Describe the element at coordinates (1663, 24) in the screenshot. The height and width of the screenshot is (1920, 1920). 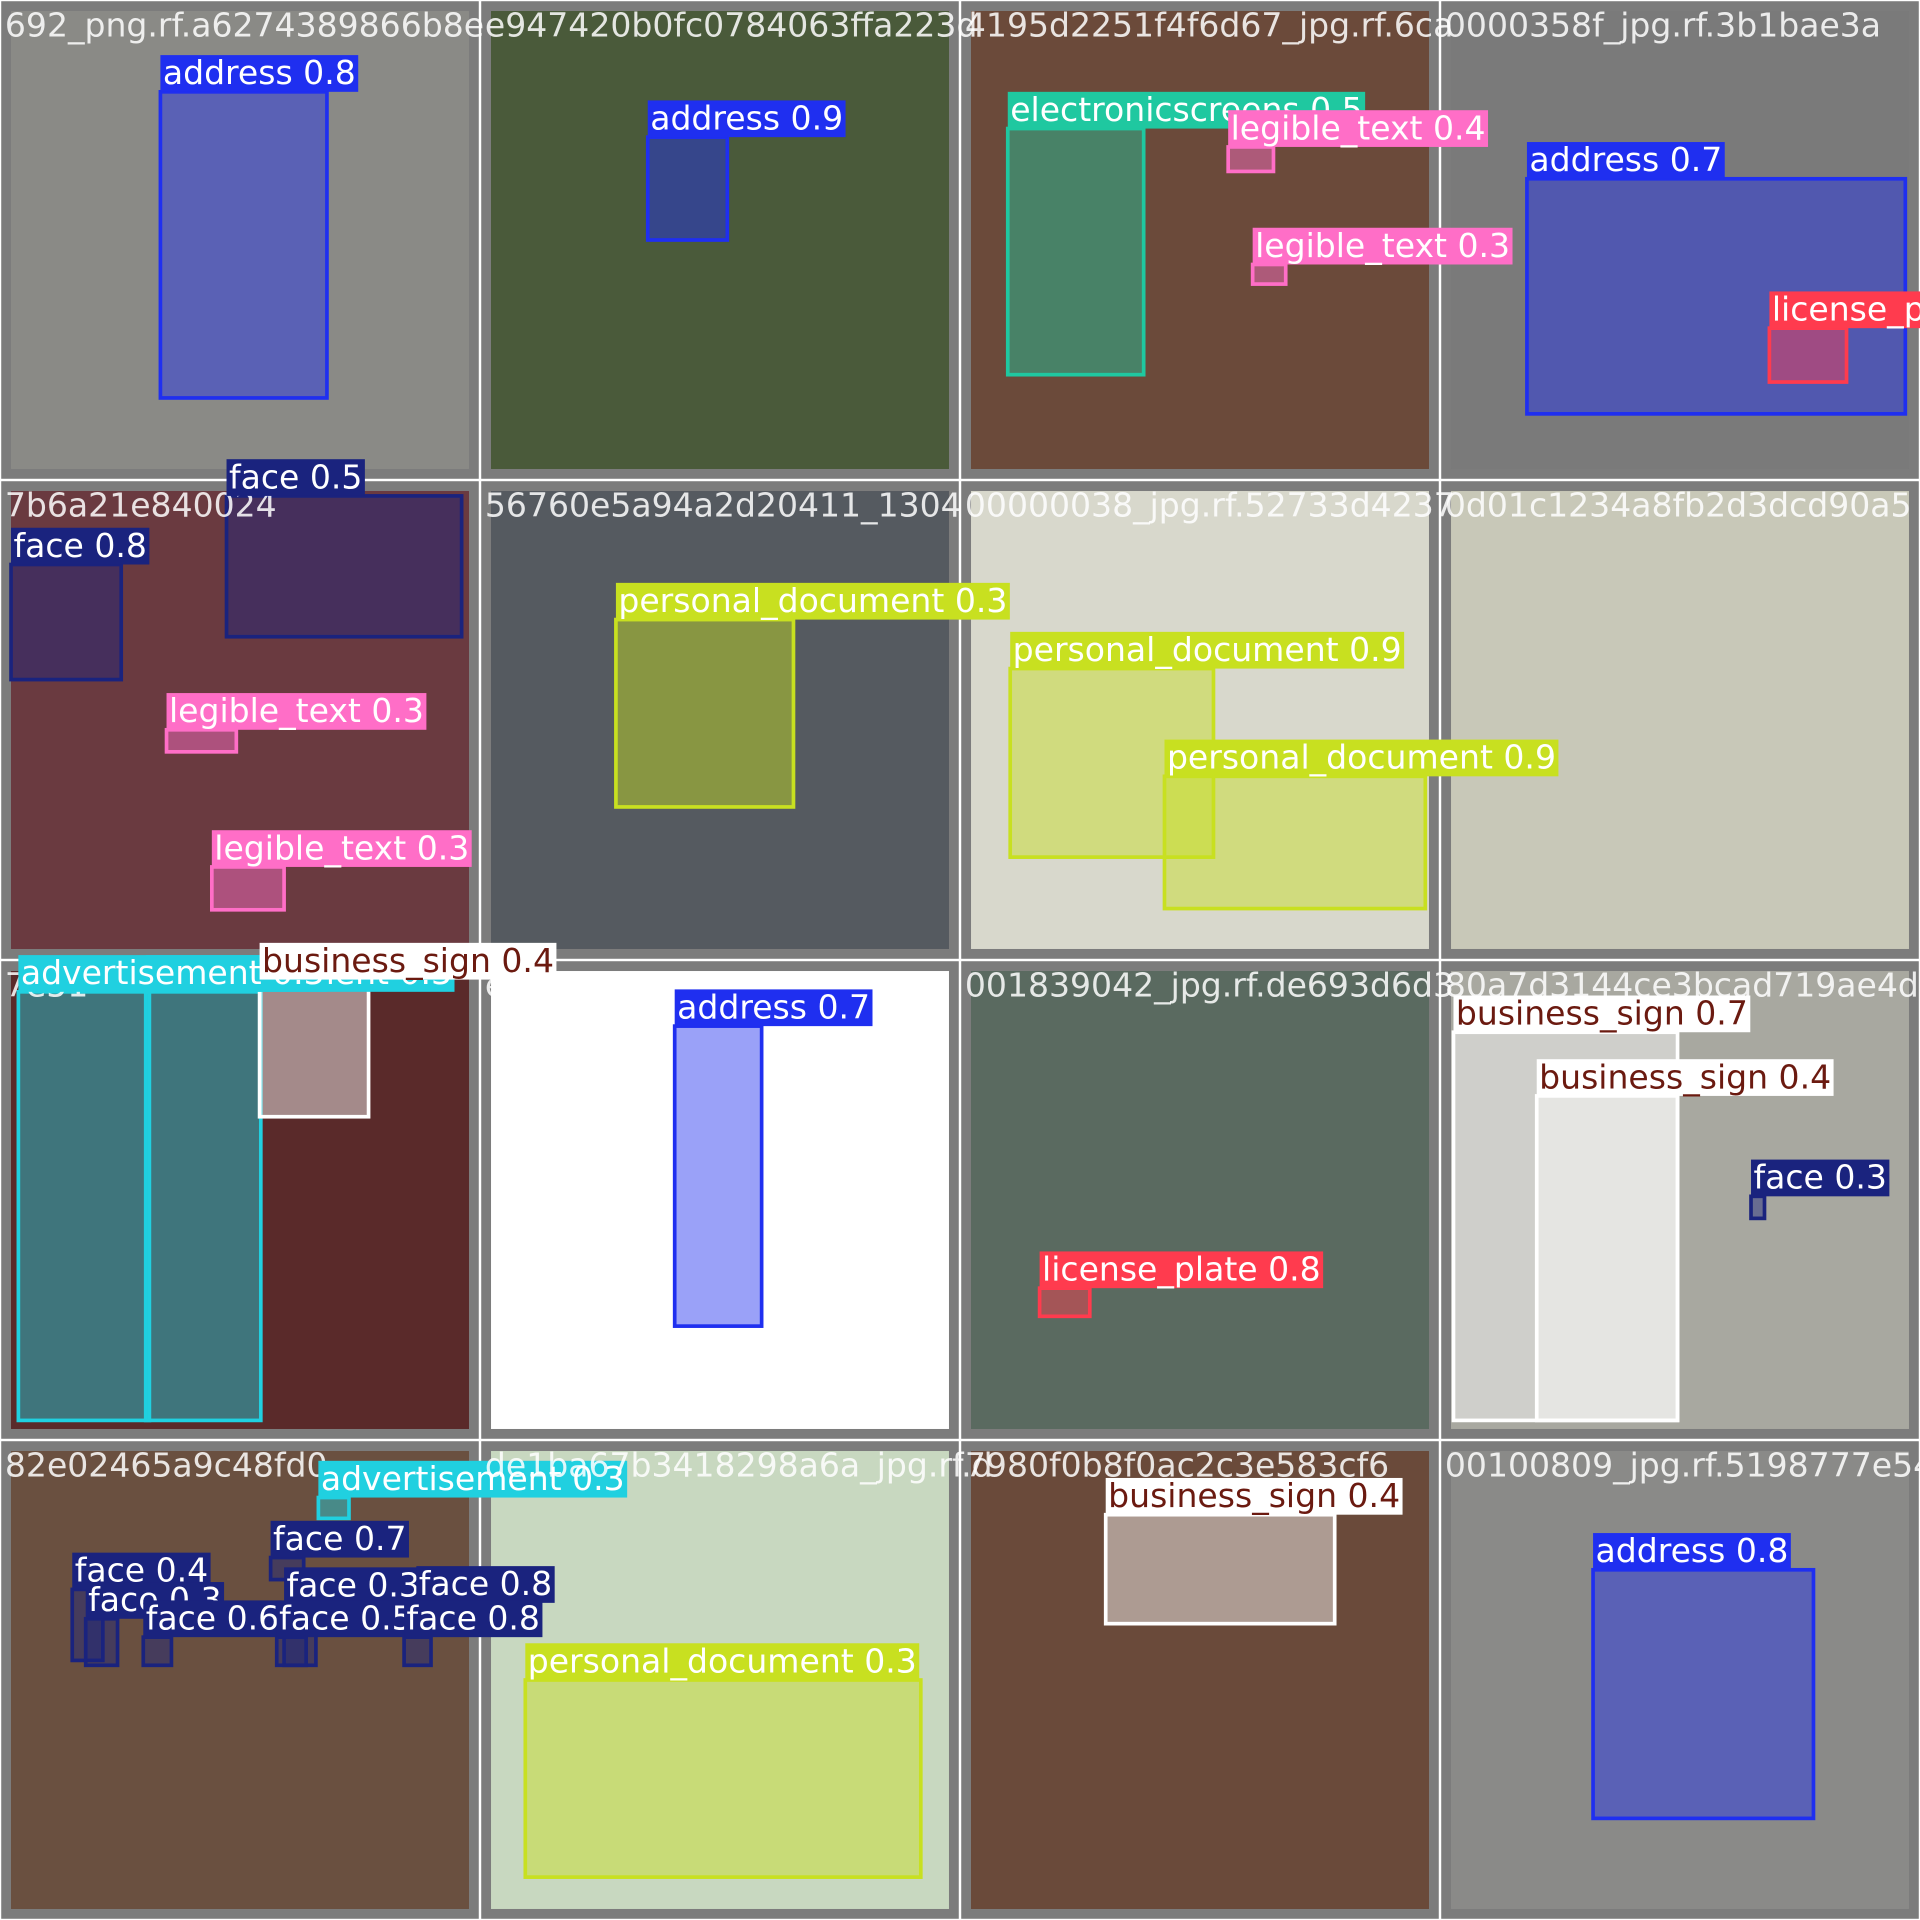
I see `image-filename: 0000358f_jpg.rf.3b1bae3a` at that location.